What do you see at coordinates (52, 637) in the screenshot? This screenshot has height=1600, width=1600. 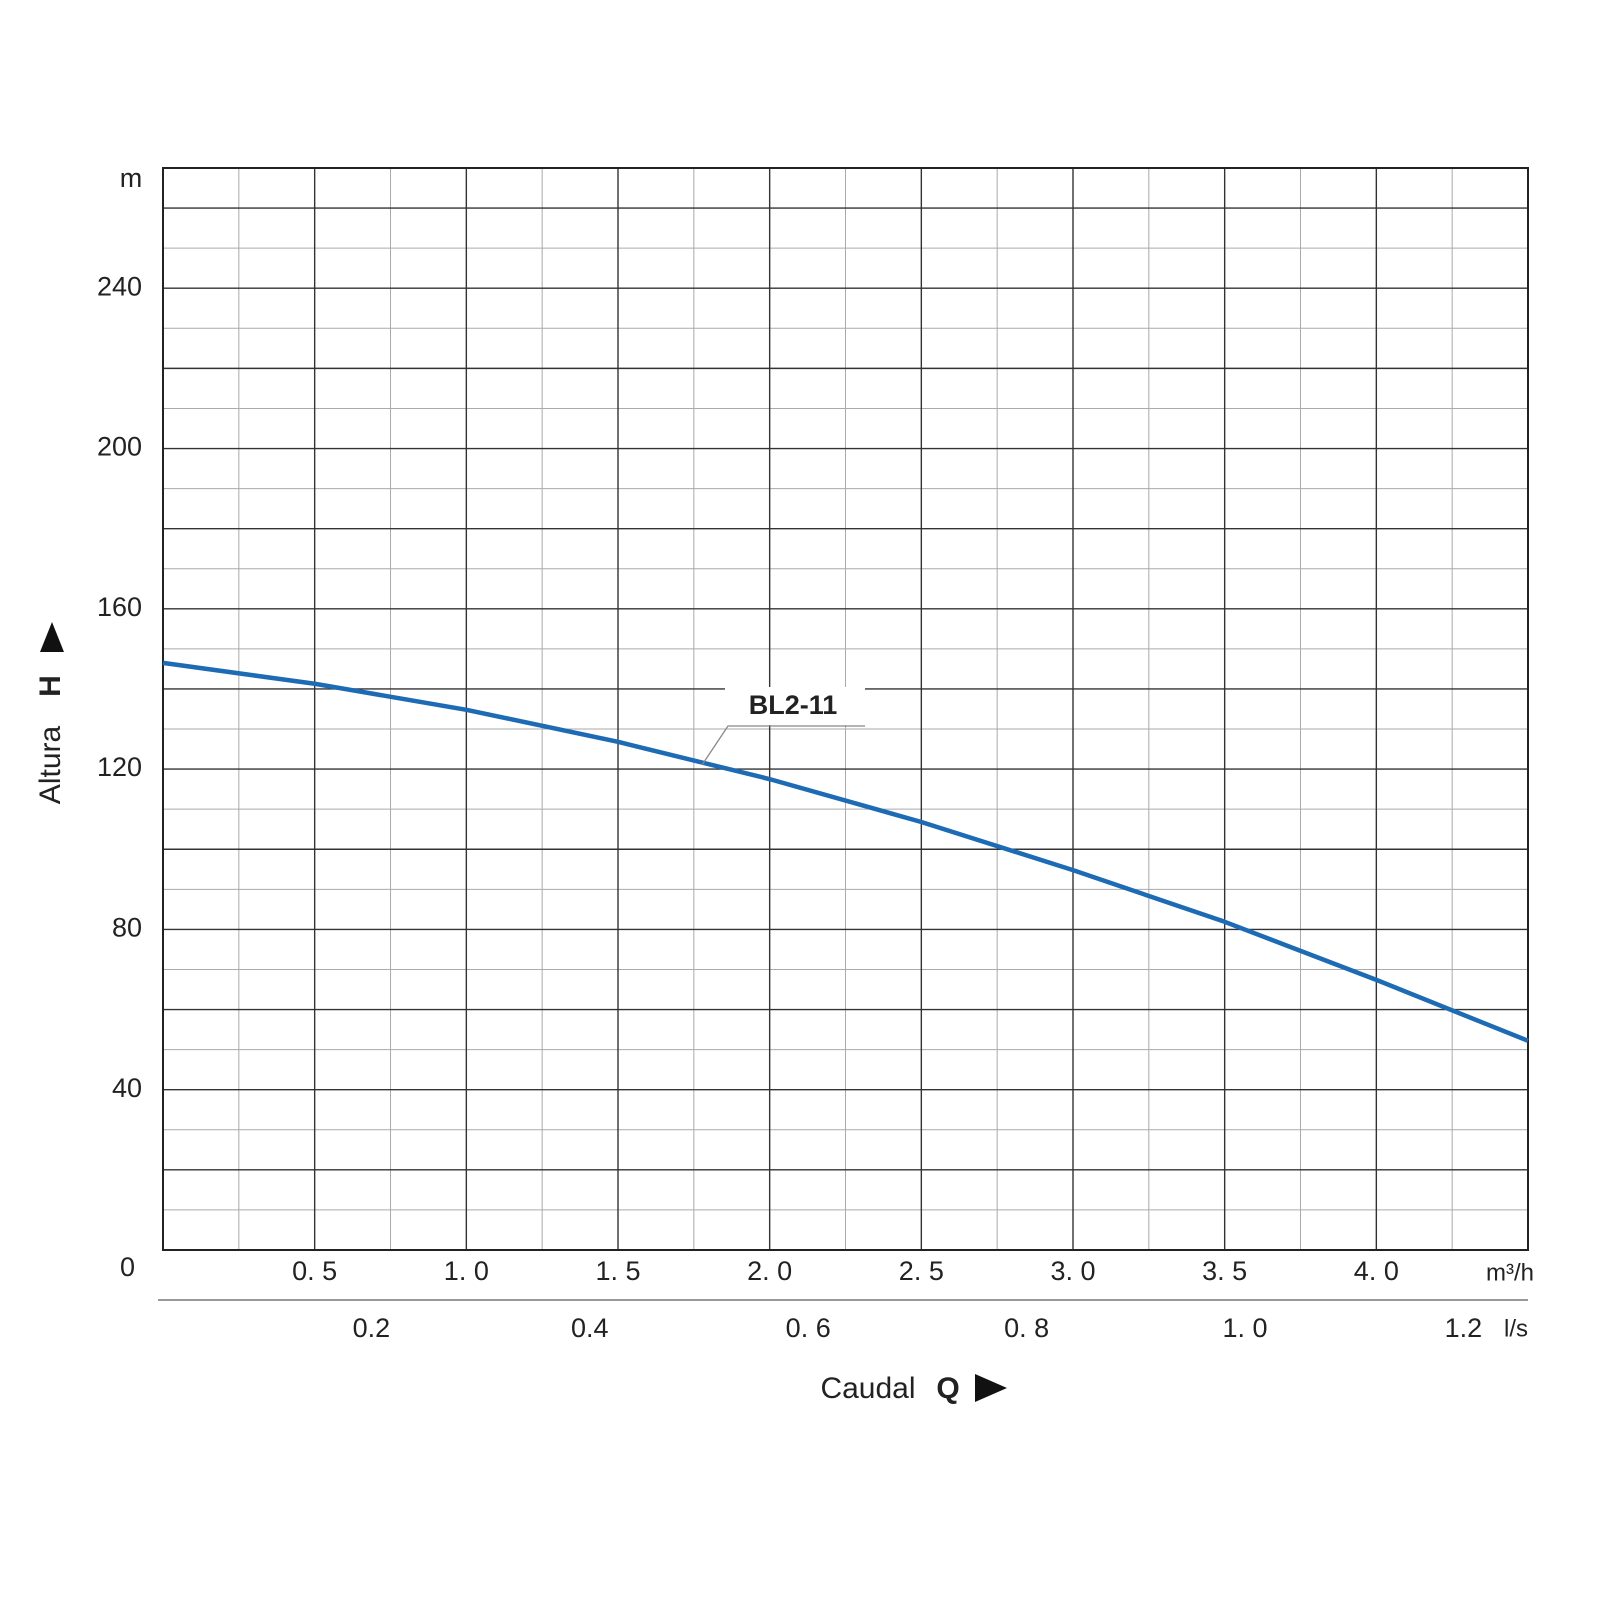 I see `y-arrow` at bounding box center [52, 637].